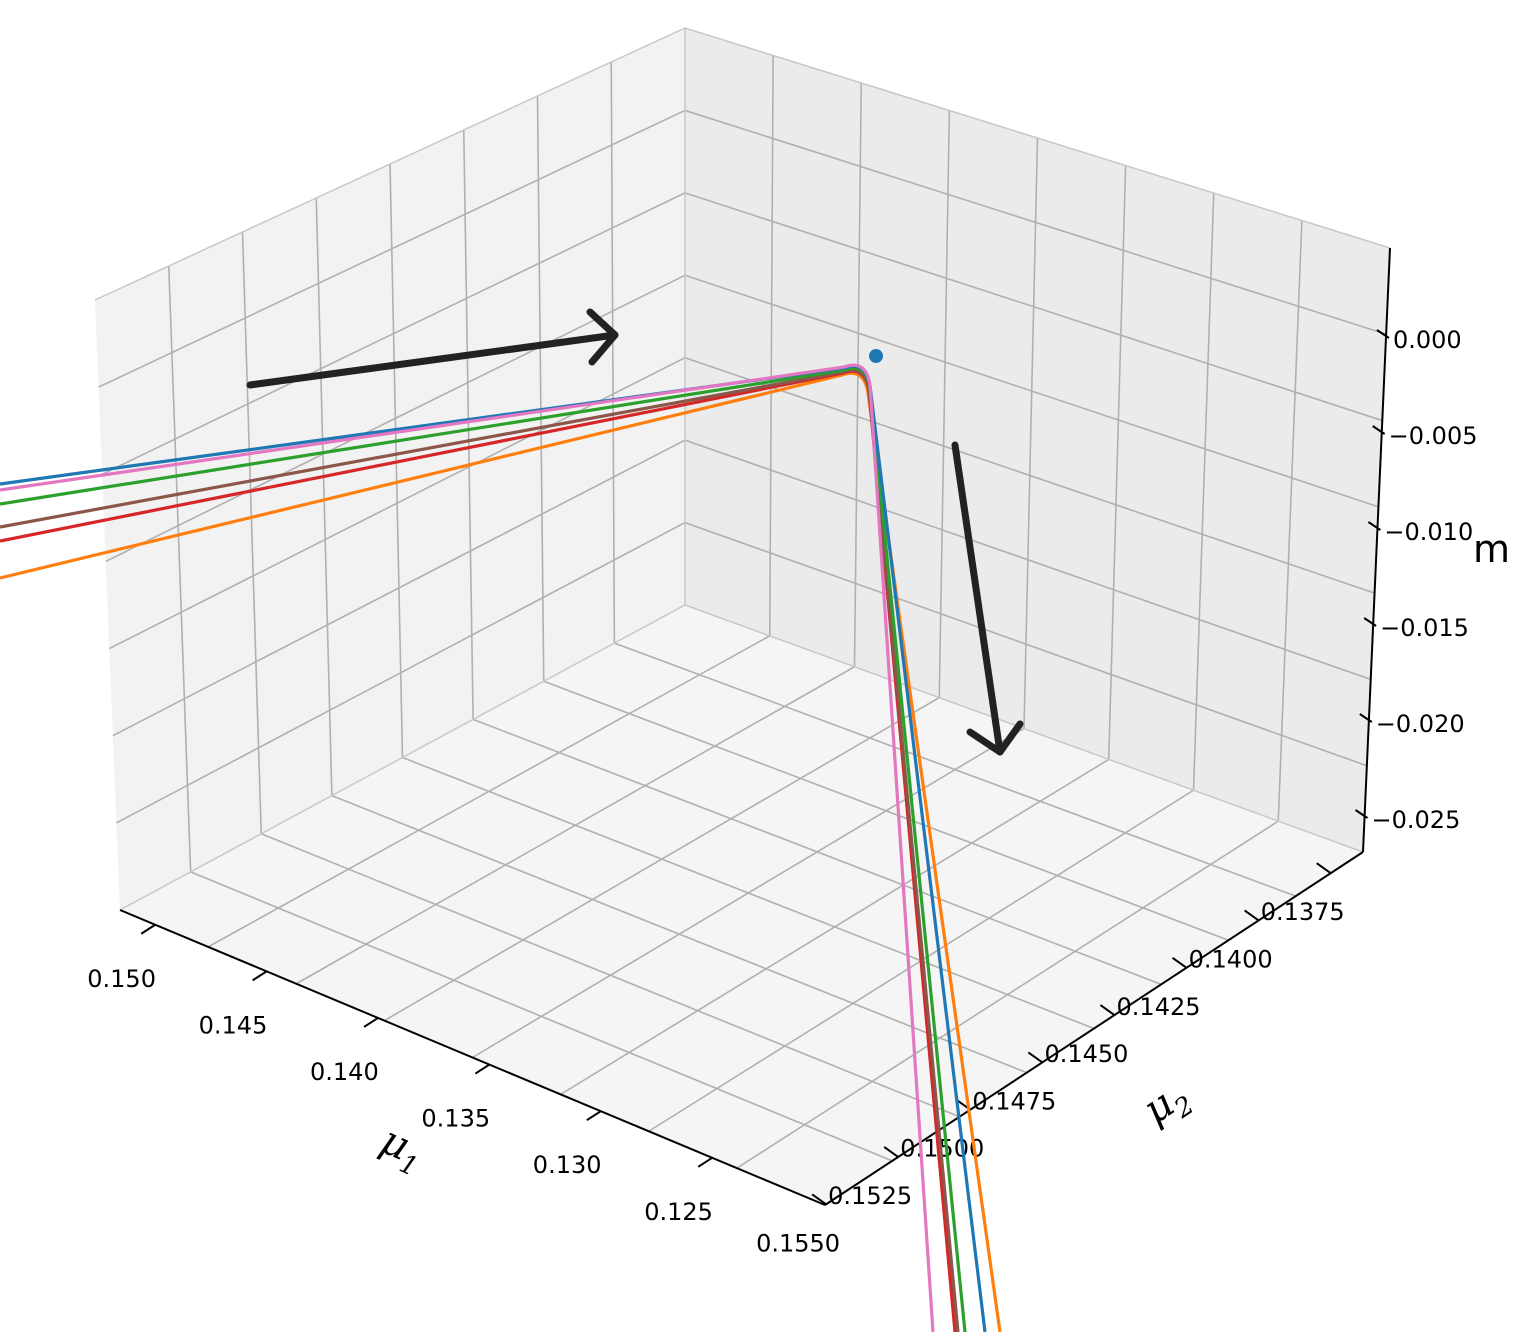 The height and width of the screenshot is (1332, 1534). I want to click on mu2-tick-label: 0.1425, so click(1159, 1007).